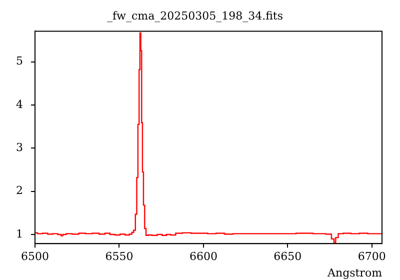 The width and height of the screenshot is (400, 280). What do you see at coordinates (35, 257) in the screenshot?
I see `x-tick-label: 6500` at bounding box center [35, 257].